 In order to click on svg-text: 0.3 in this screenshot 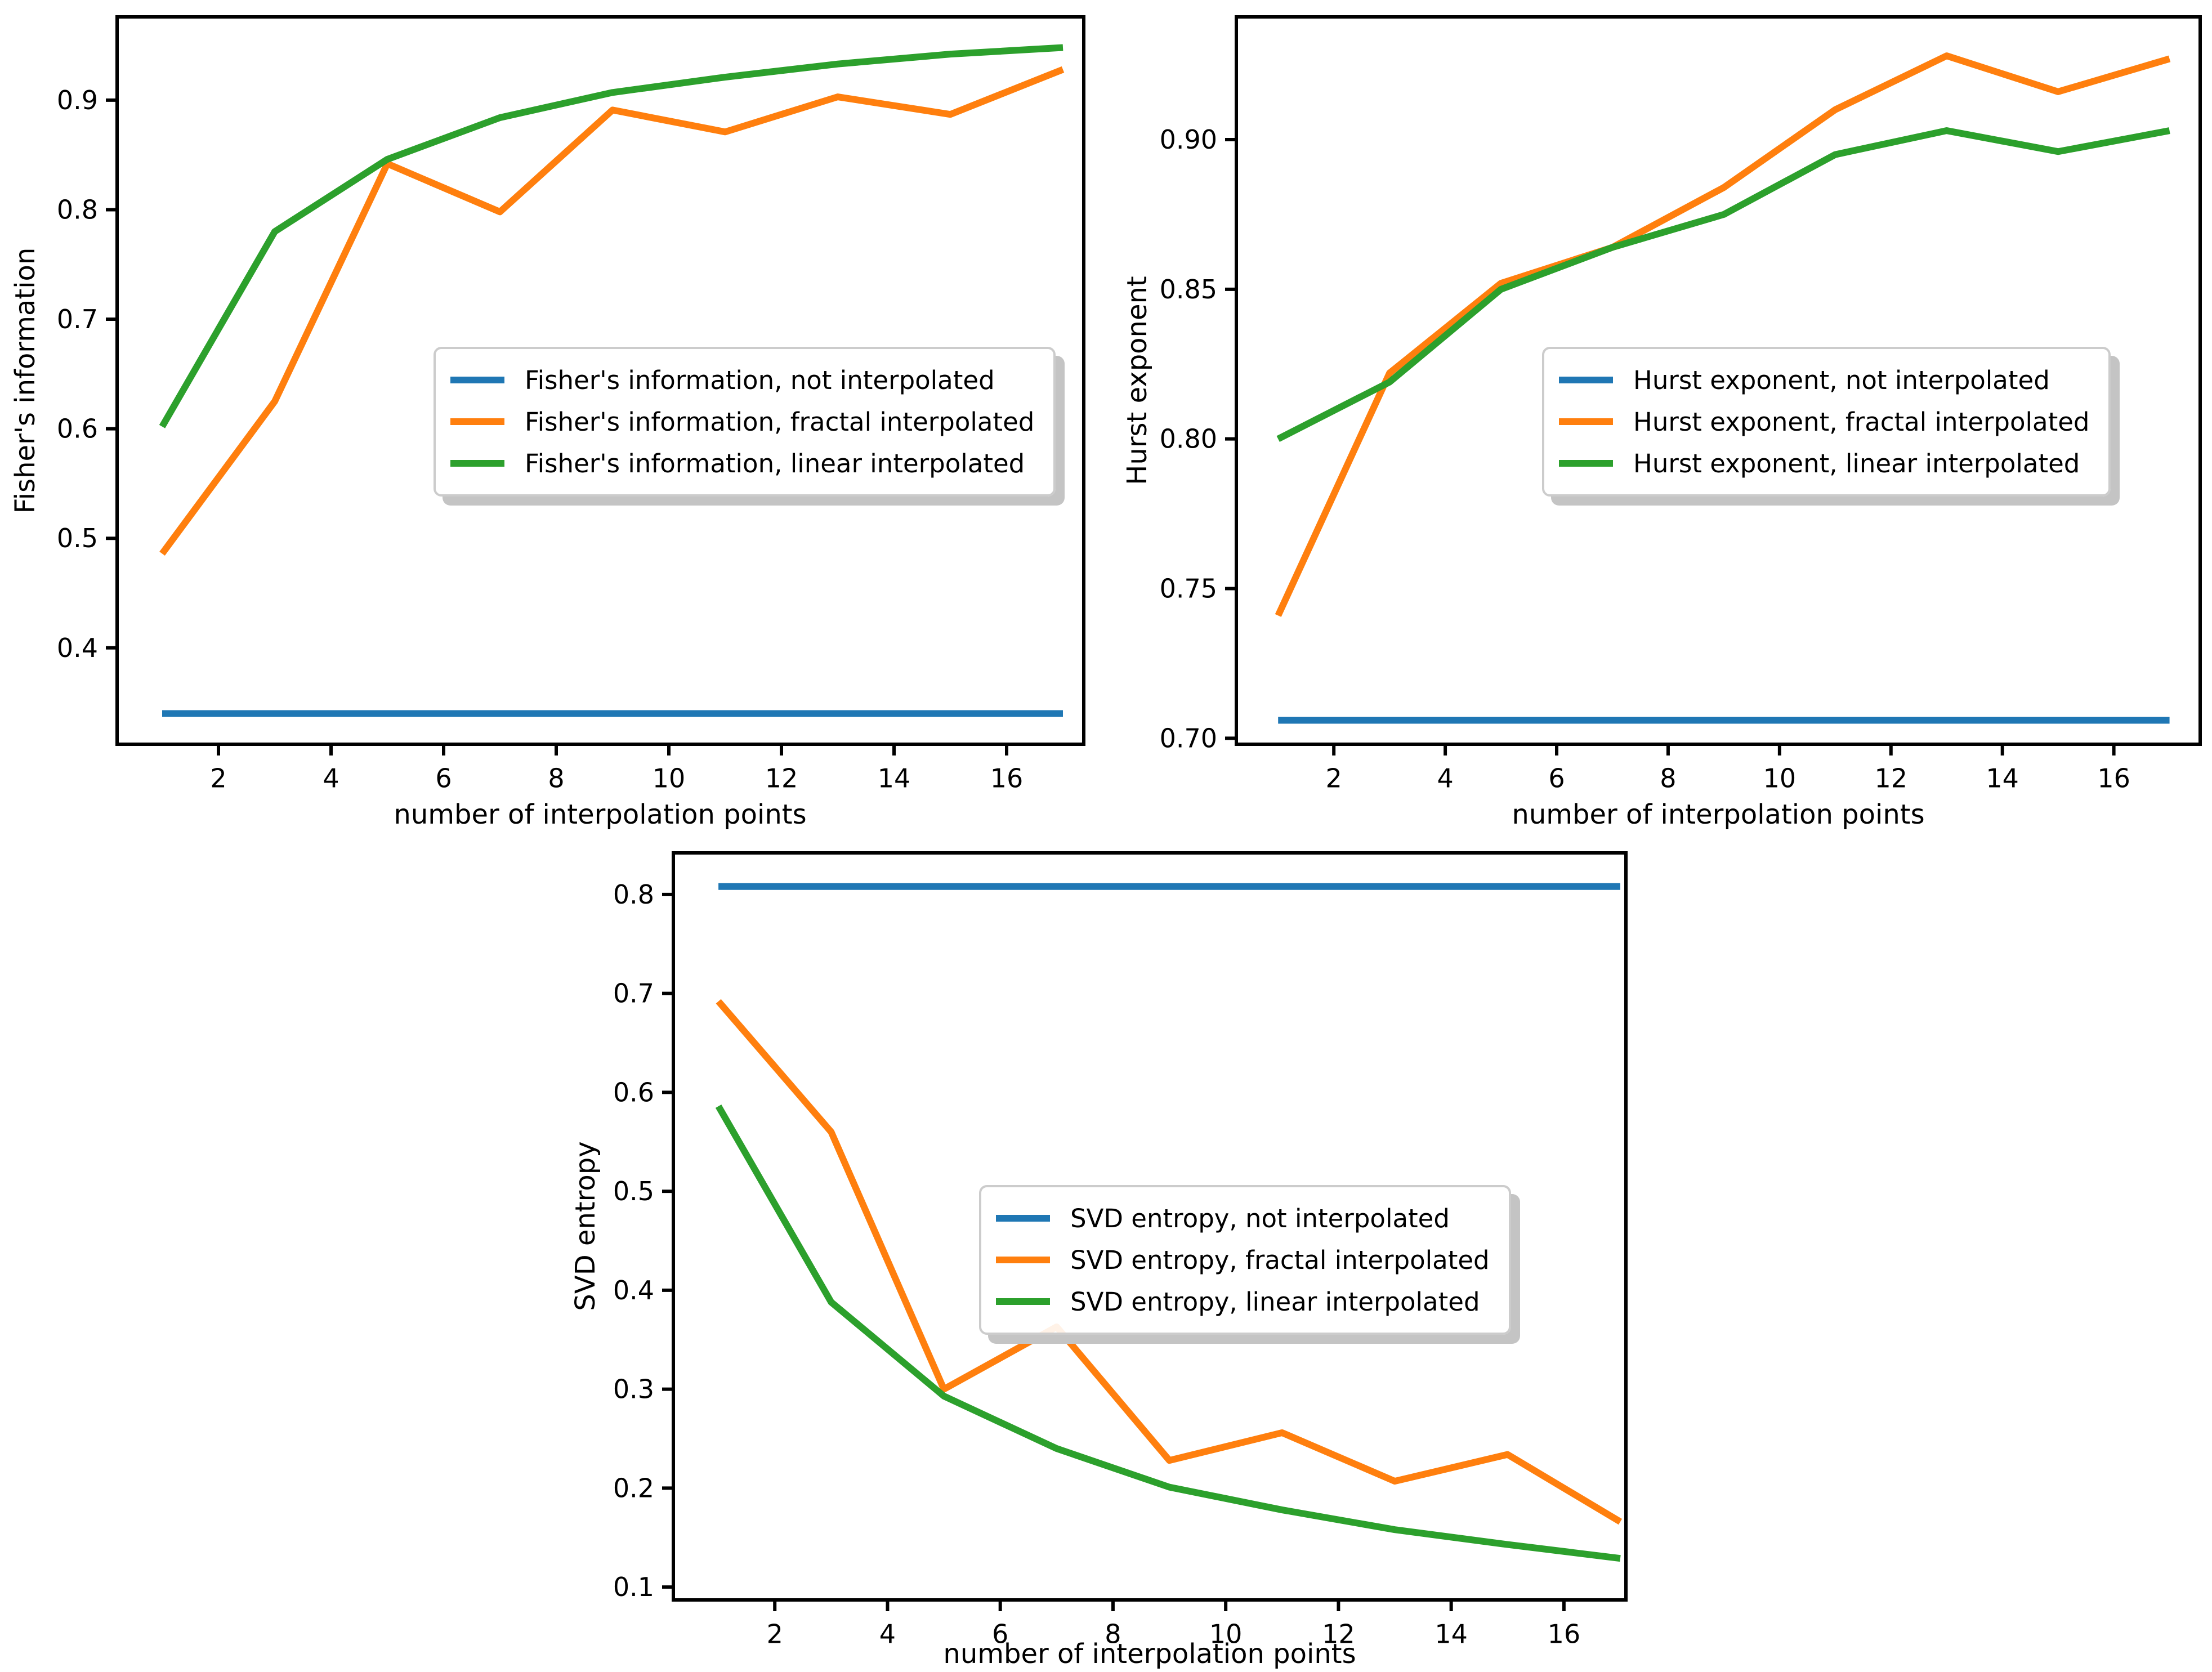, I will do `click(633, 1389)`.